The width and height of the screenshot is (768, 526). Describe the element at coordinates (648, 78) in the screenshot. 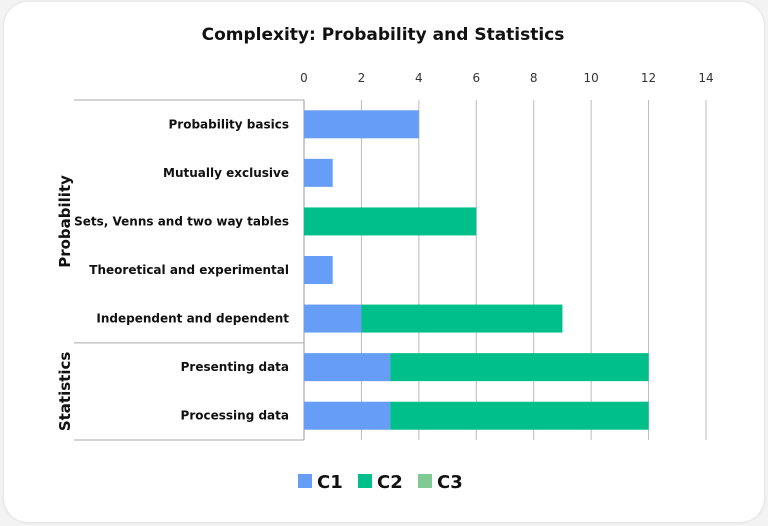

I see `x-tick-label: 12` at that location.